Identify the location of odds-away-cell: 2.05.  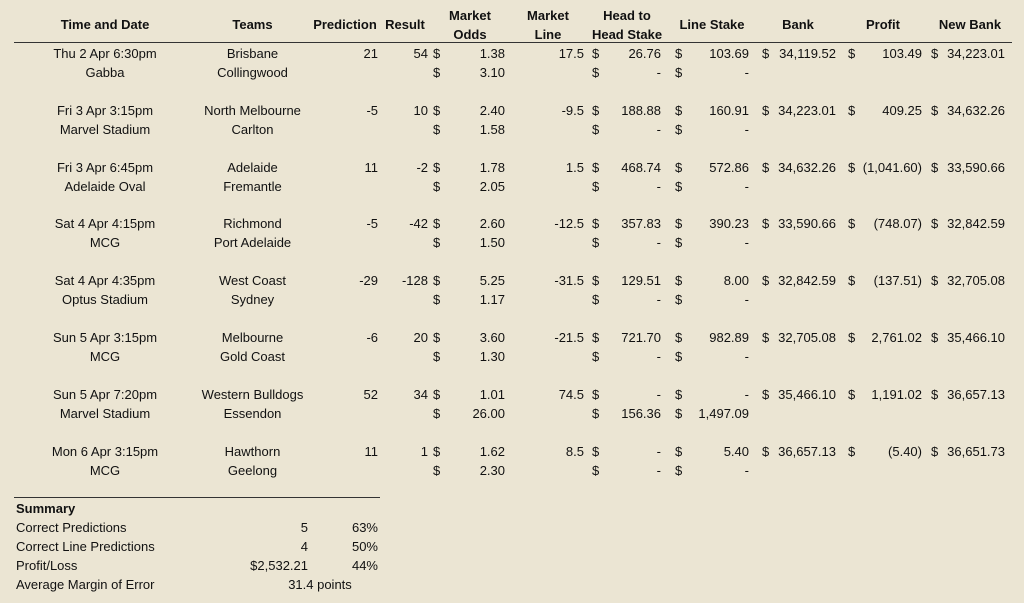
(492, 186).